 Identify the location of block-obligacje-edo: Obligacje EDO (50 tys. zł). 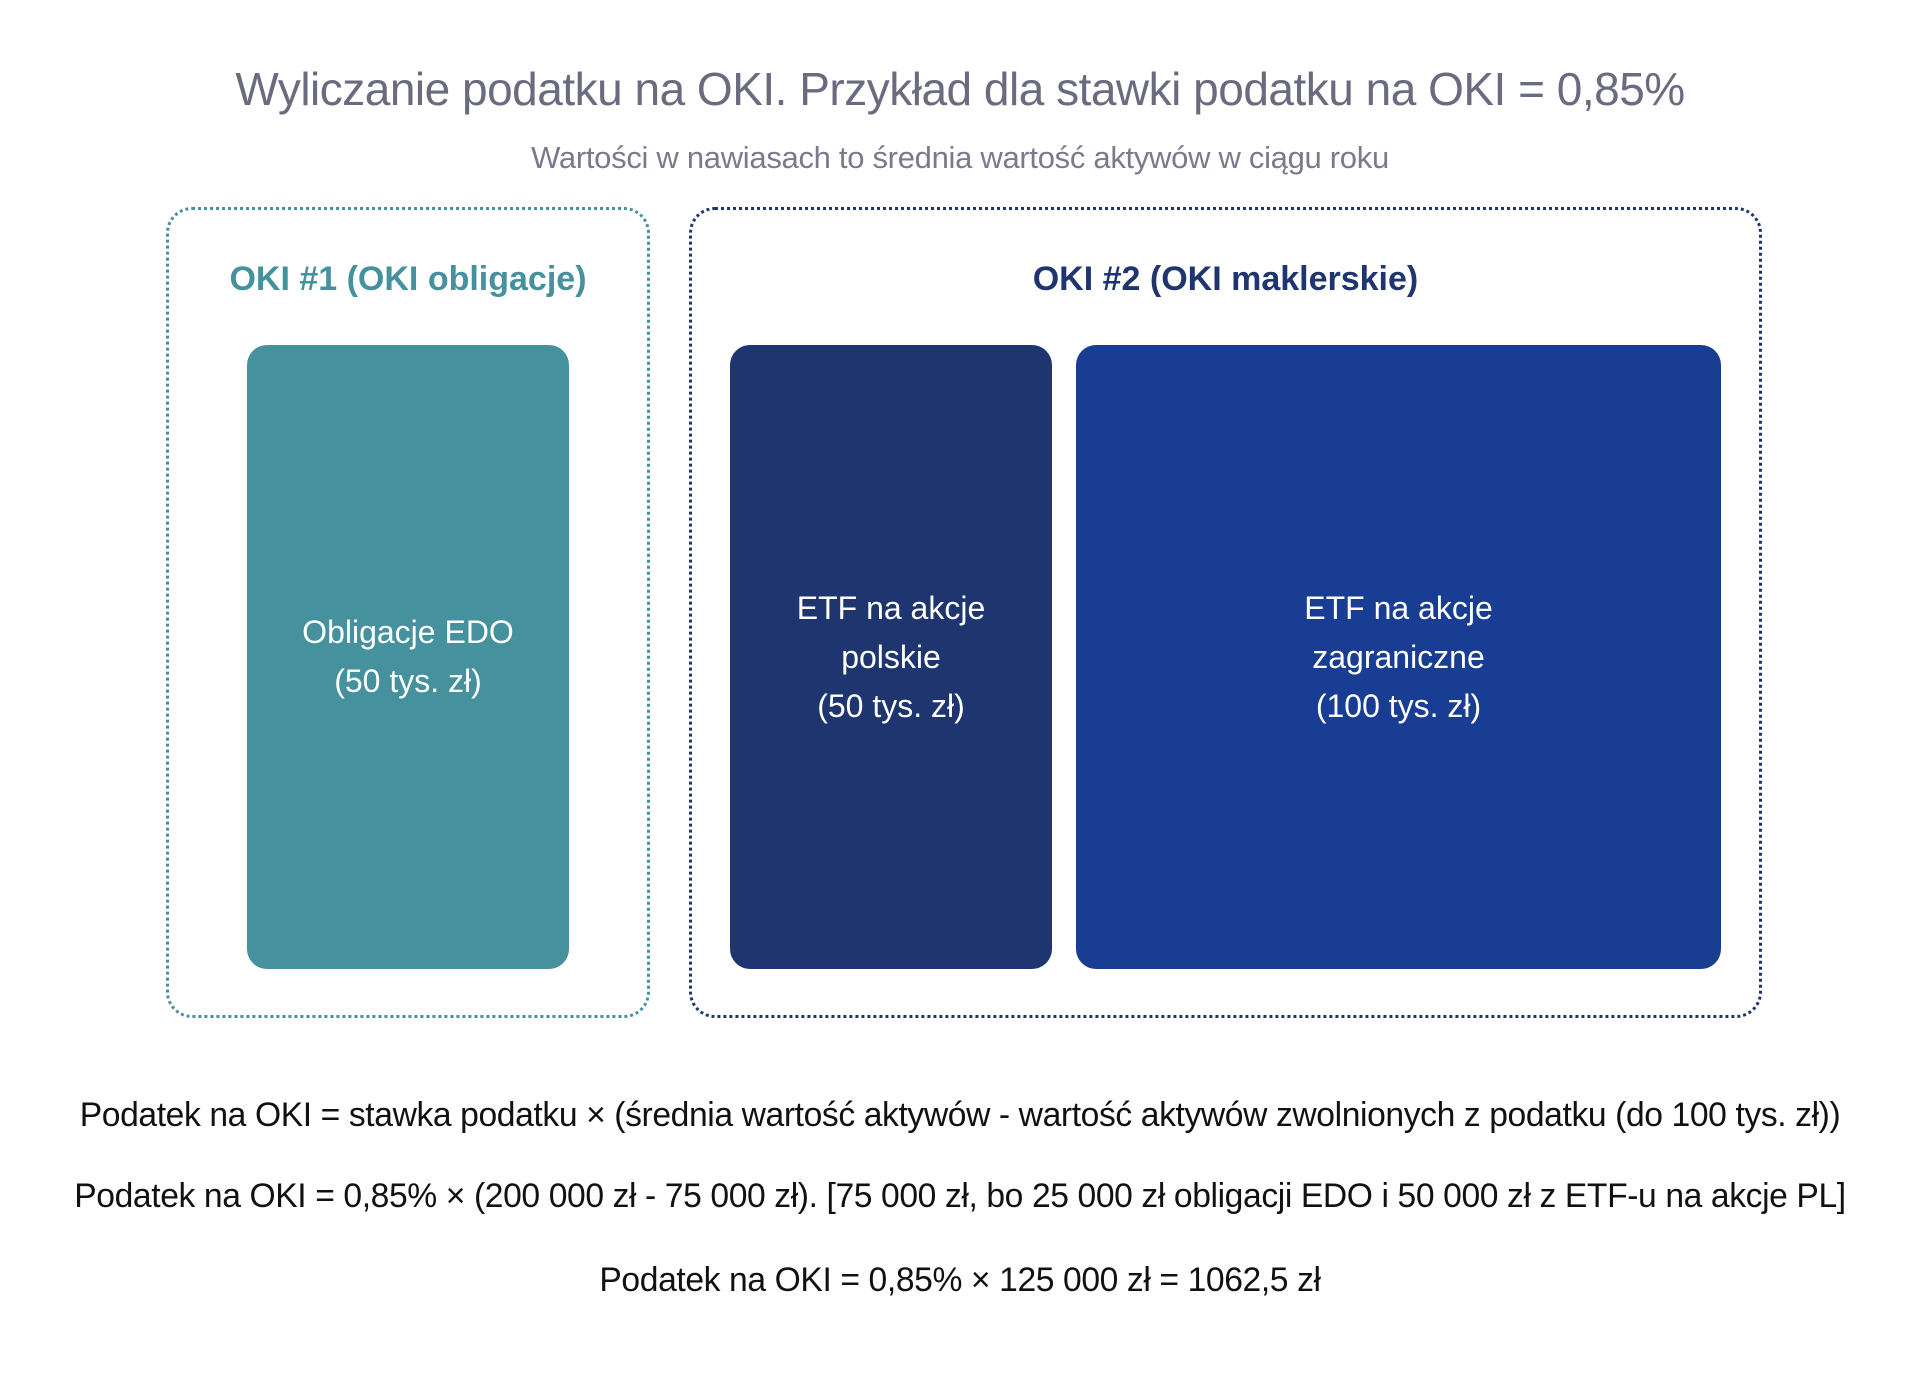
(408, 657).